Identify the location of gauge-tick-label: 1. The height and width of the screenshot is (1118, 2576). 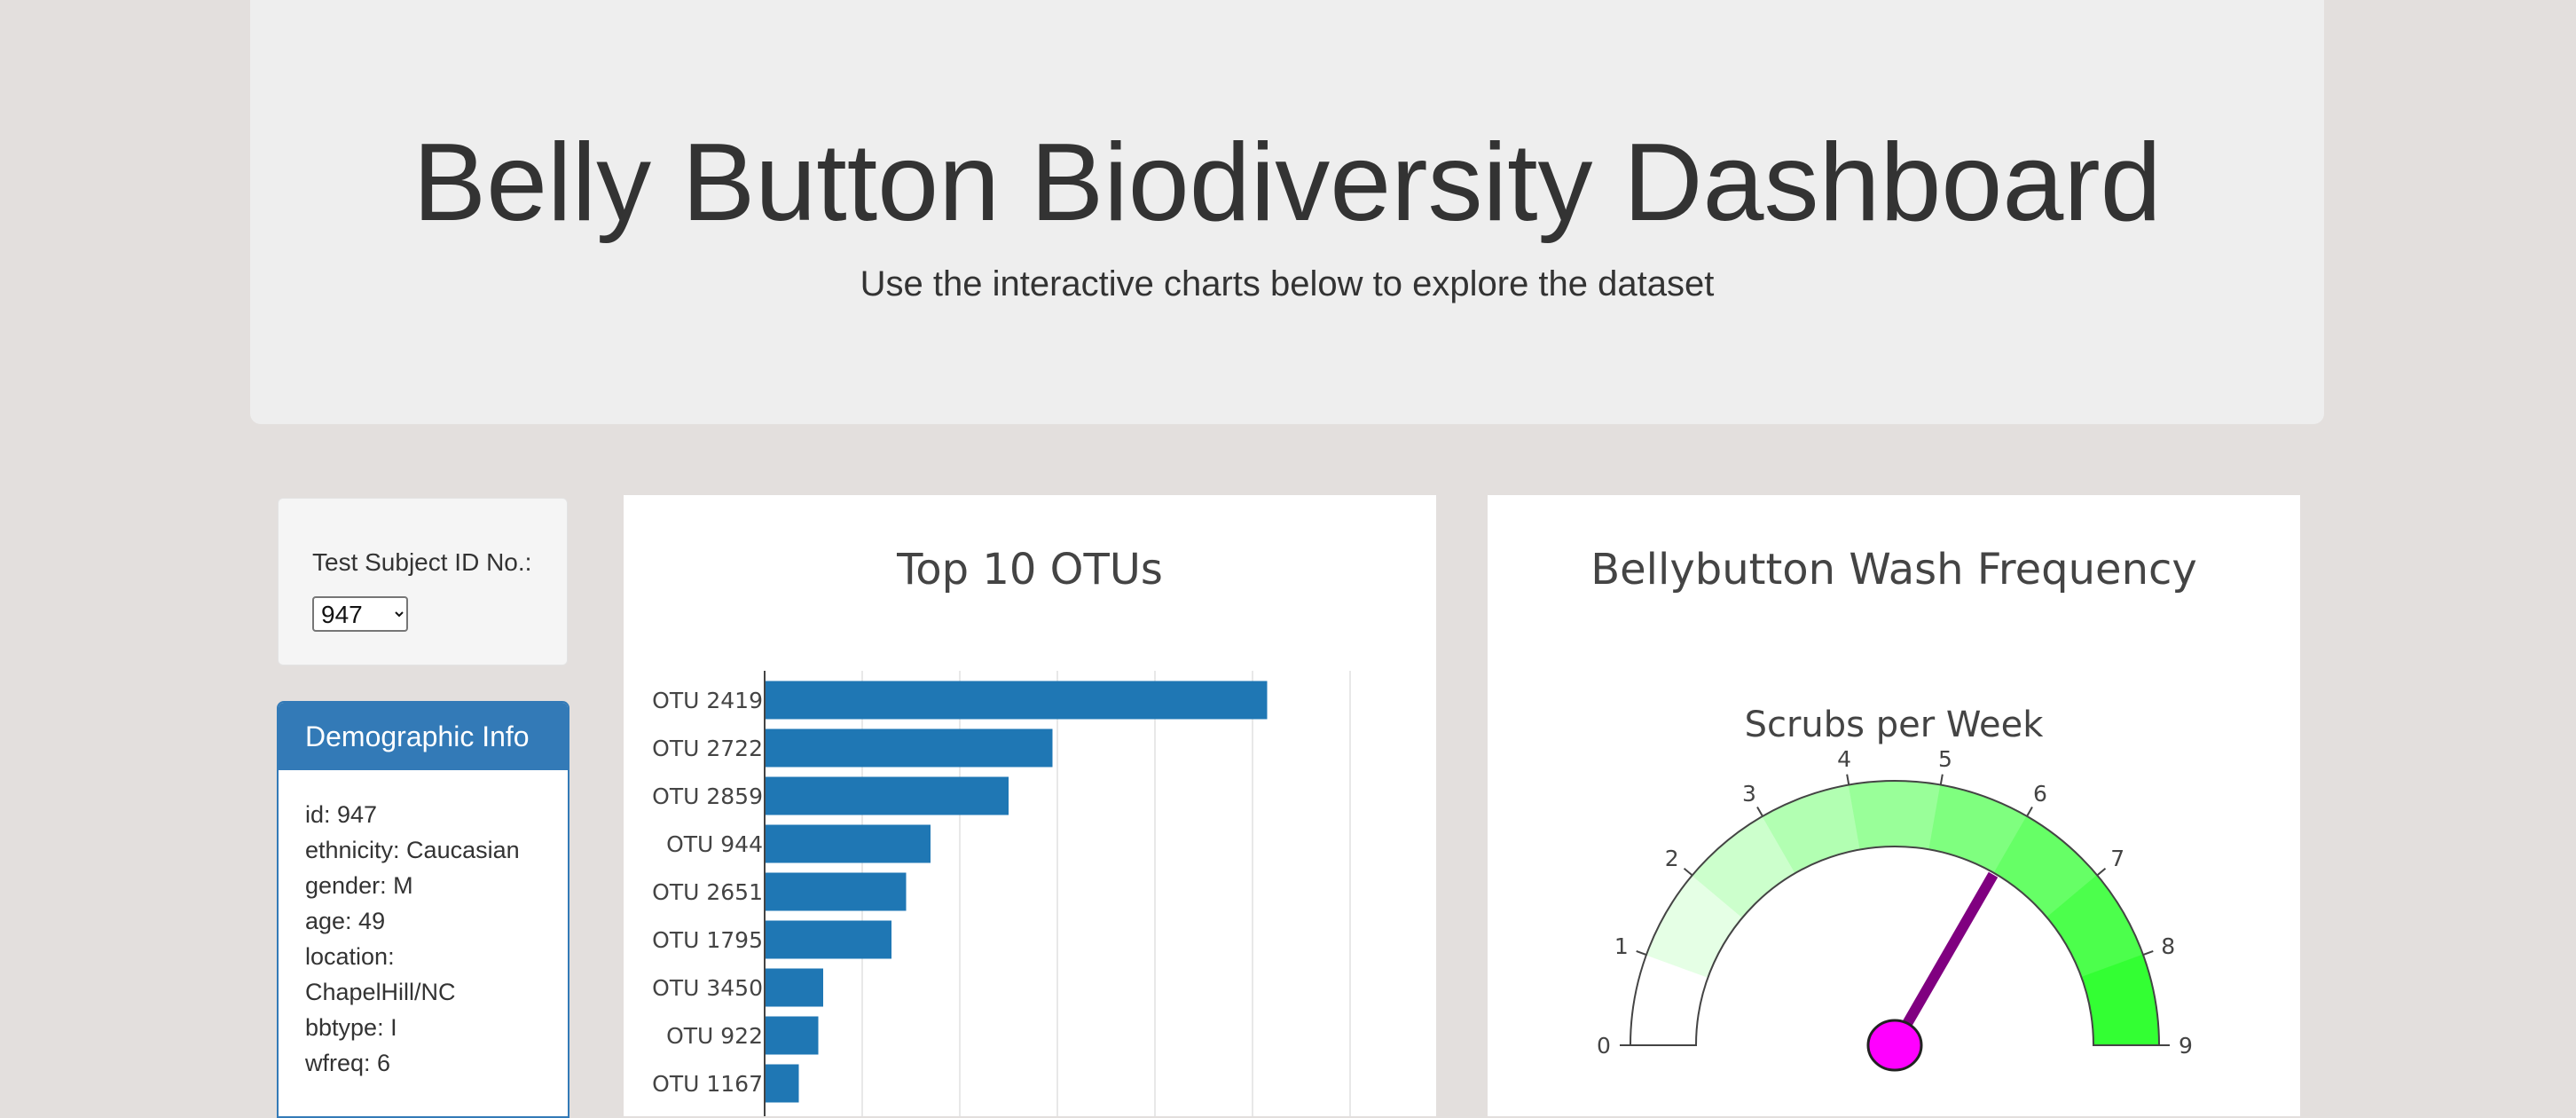
(1621, 946).